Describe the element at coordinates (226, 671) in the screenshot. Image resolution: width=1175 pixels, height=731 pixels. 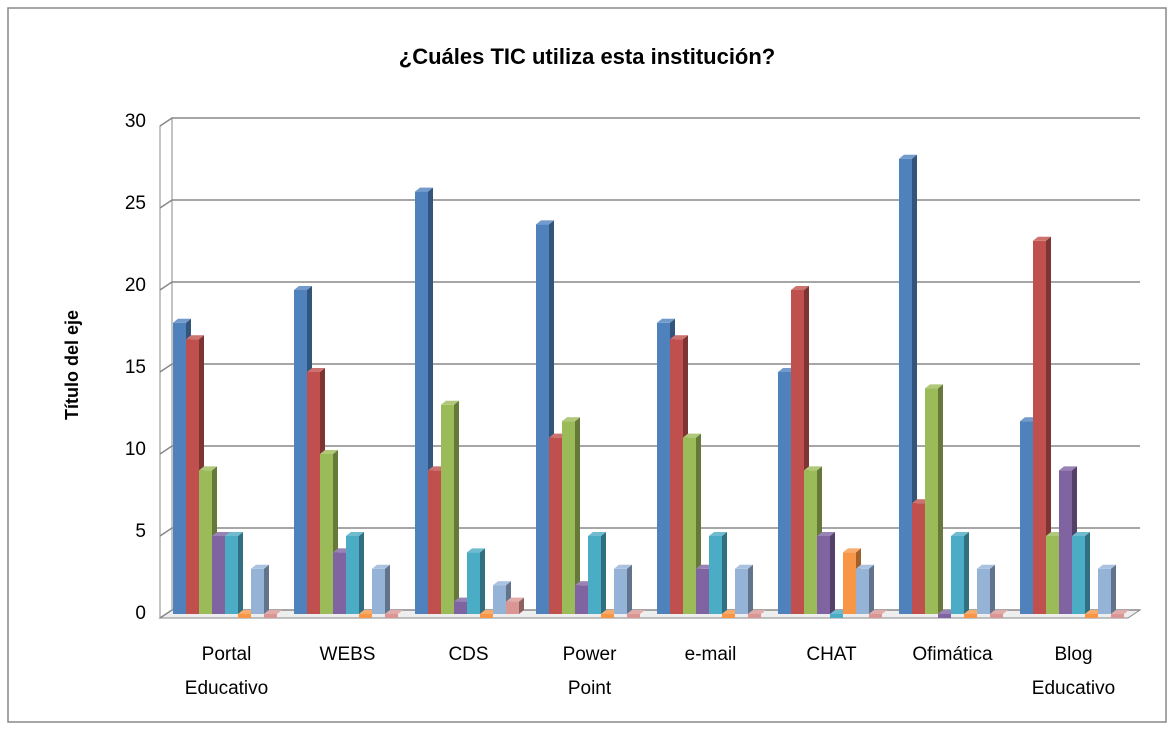
I see `x-tick-label: Portal Educativo` at that location.